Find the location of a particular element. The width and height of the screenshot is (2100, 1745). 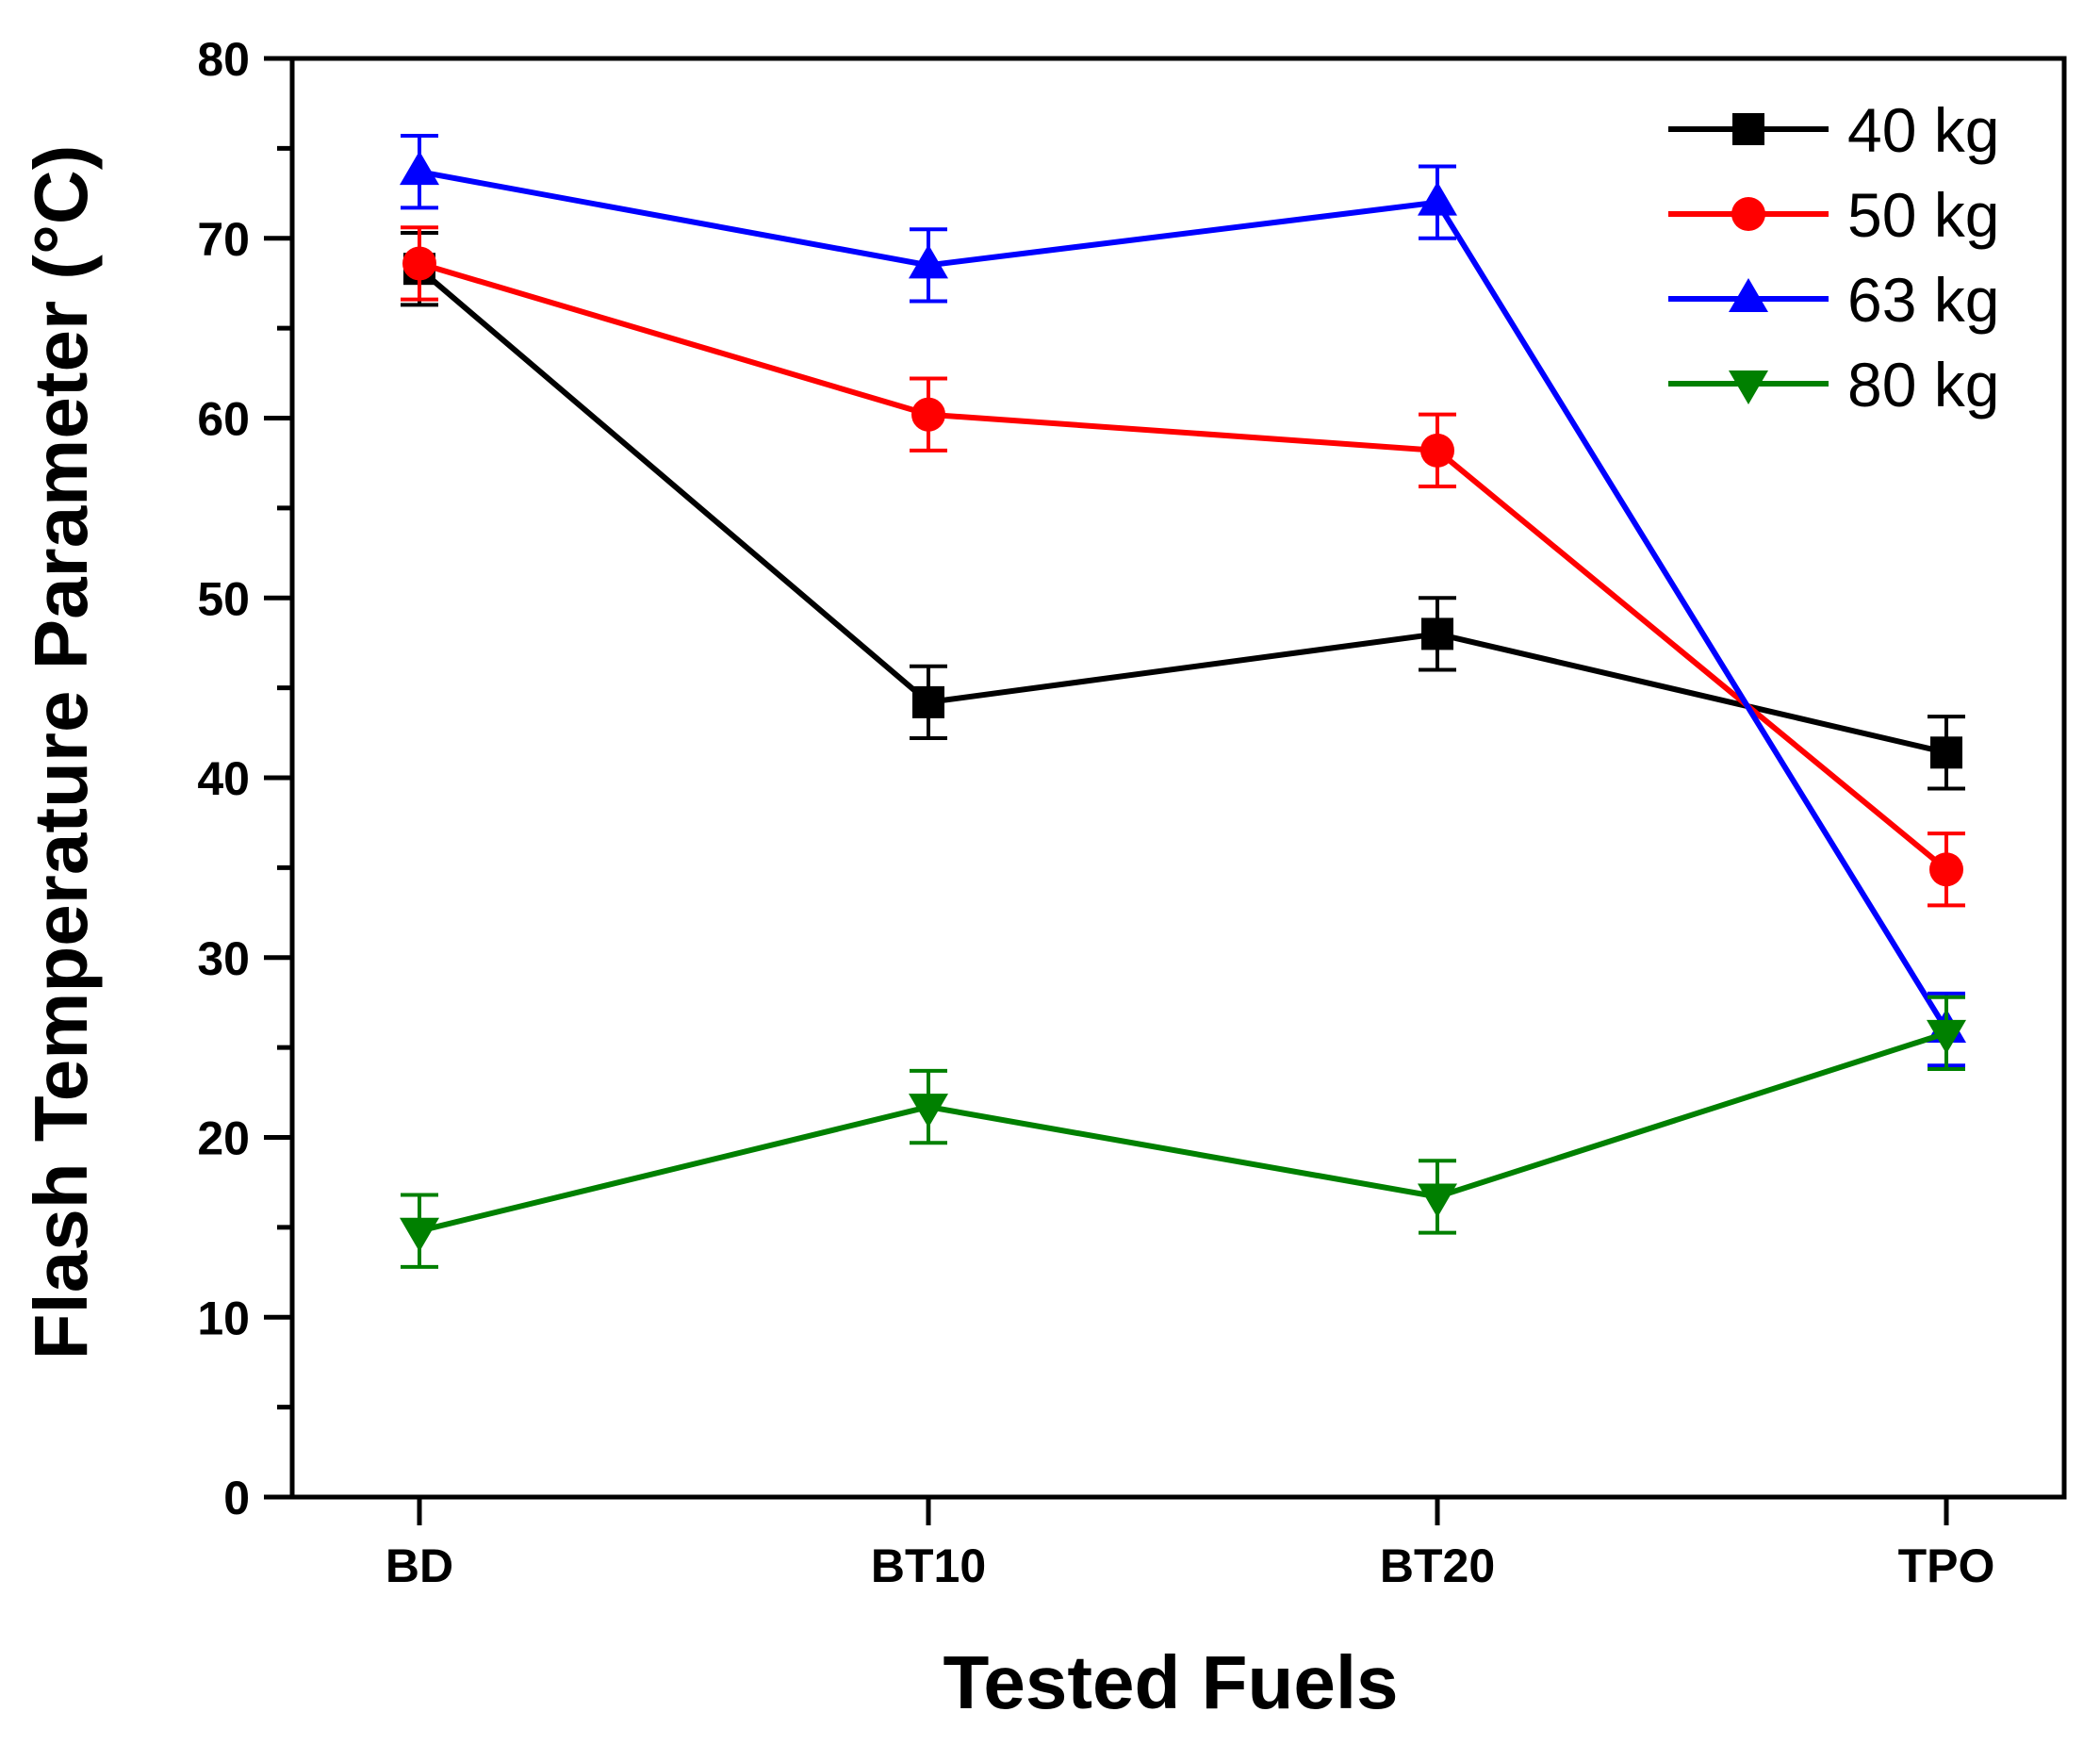

y-tick-label: 50 is located at coordinates (223, 598).